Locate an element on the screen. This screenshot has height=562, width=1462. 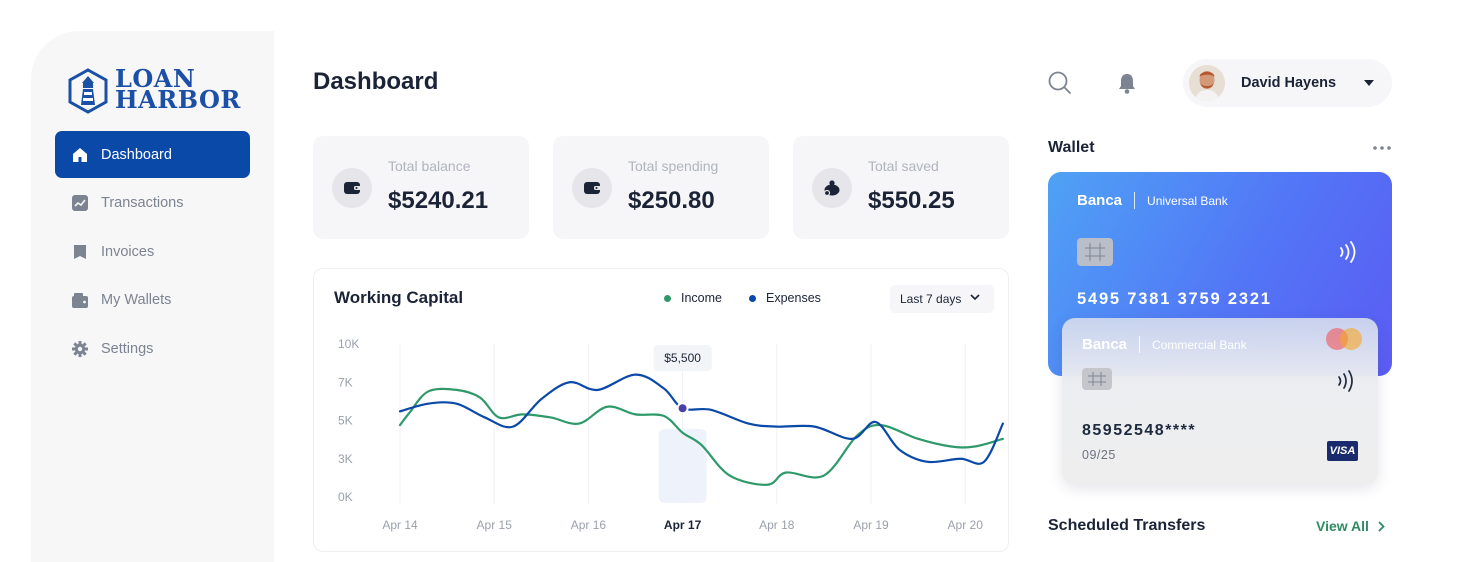
sidebar-item-settings: Settings is located at coordinates (152, 348).